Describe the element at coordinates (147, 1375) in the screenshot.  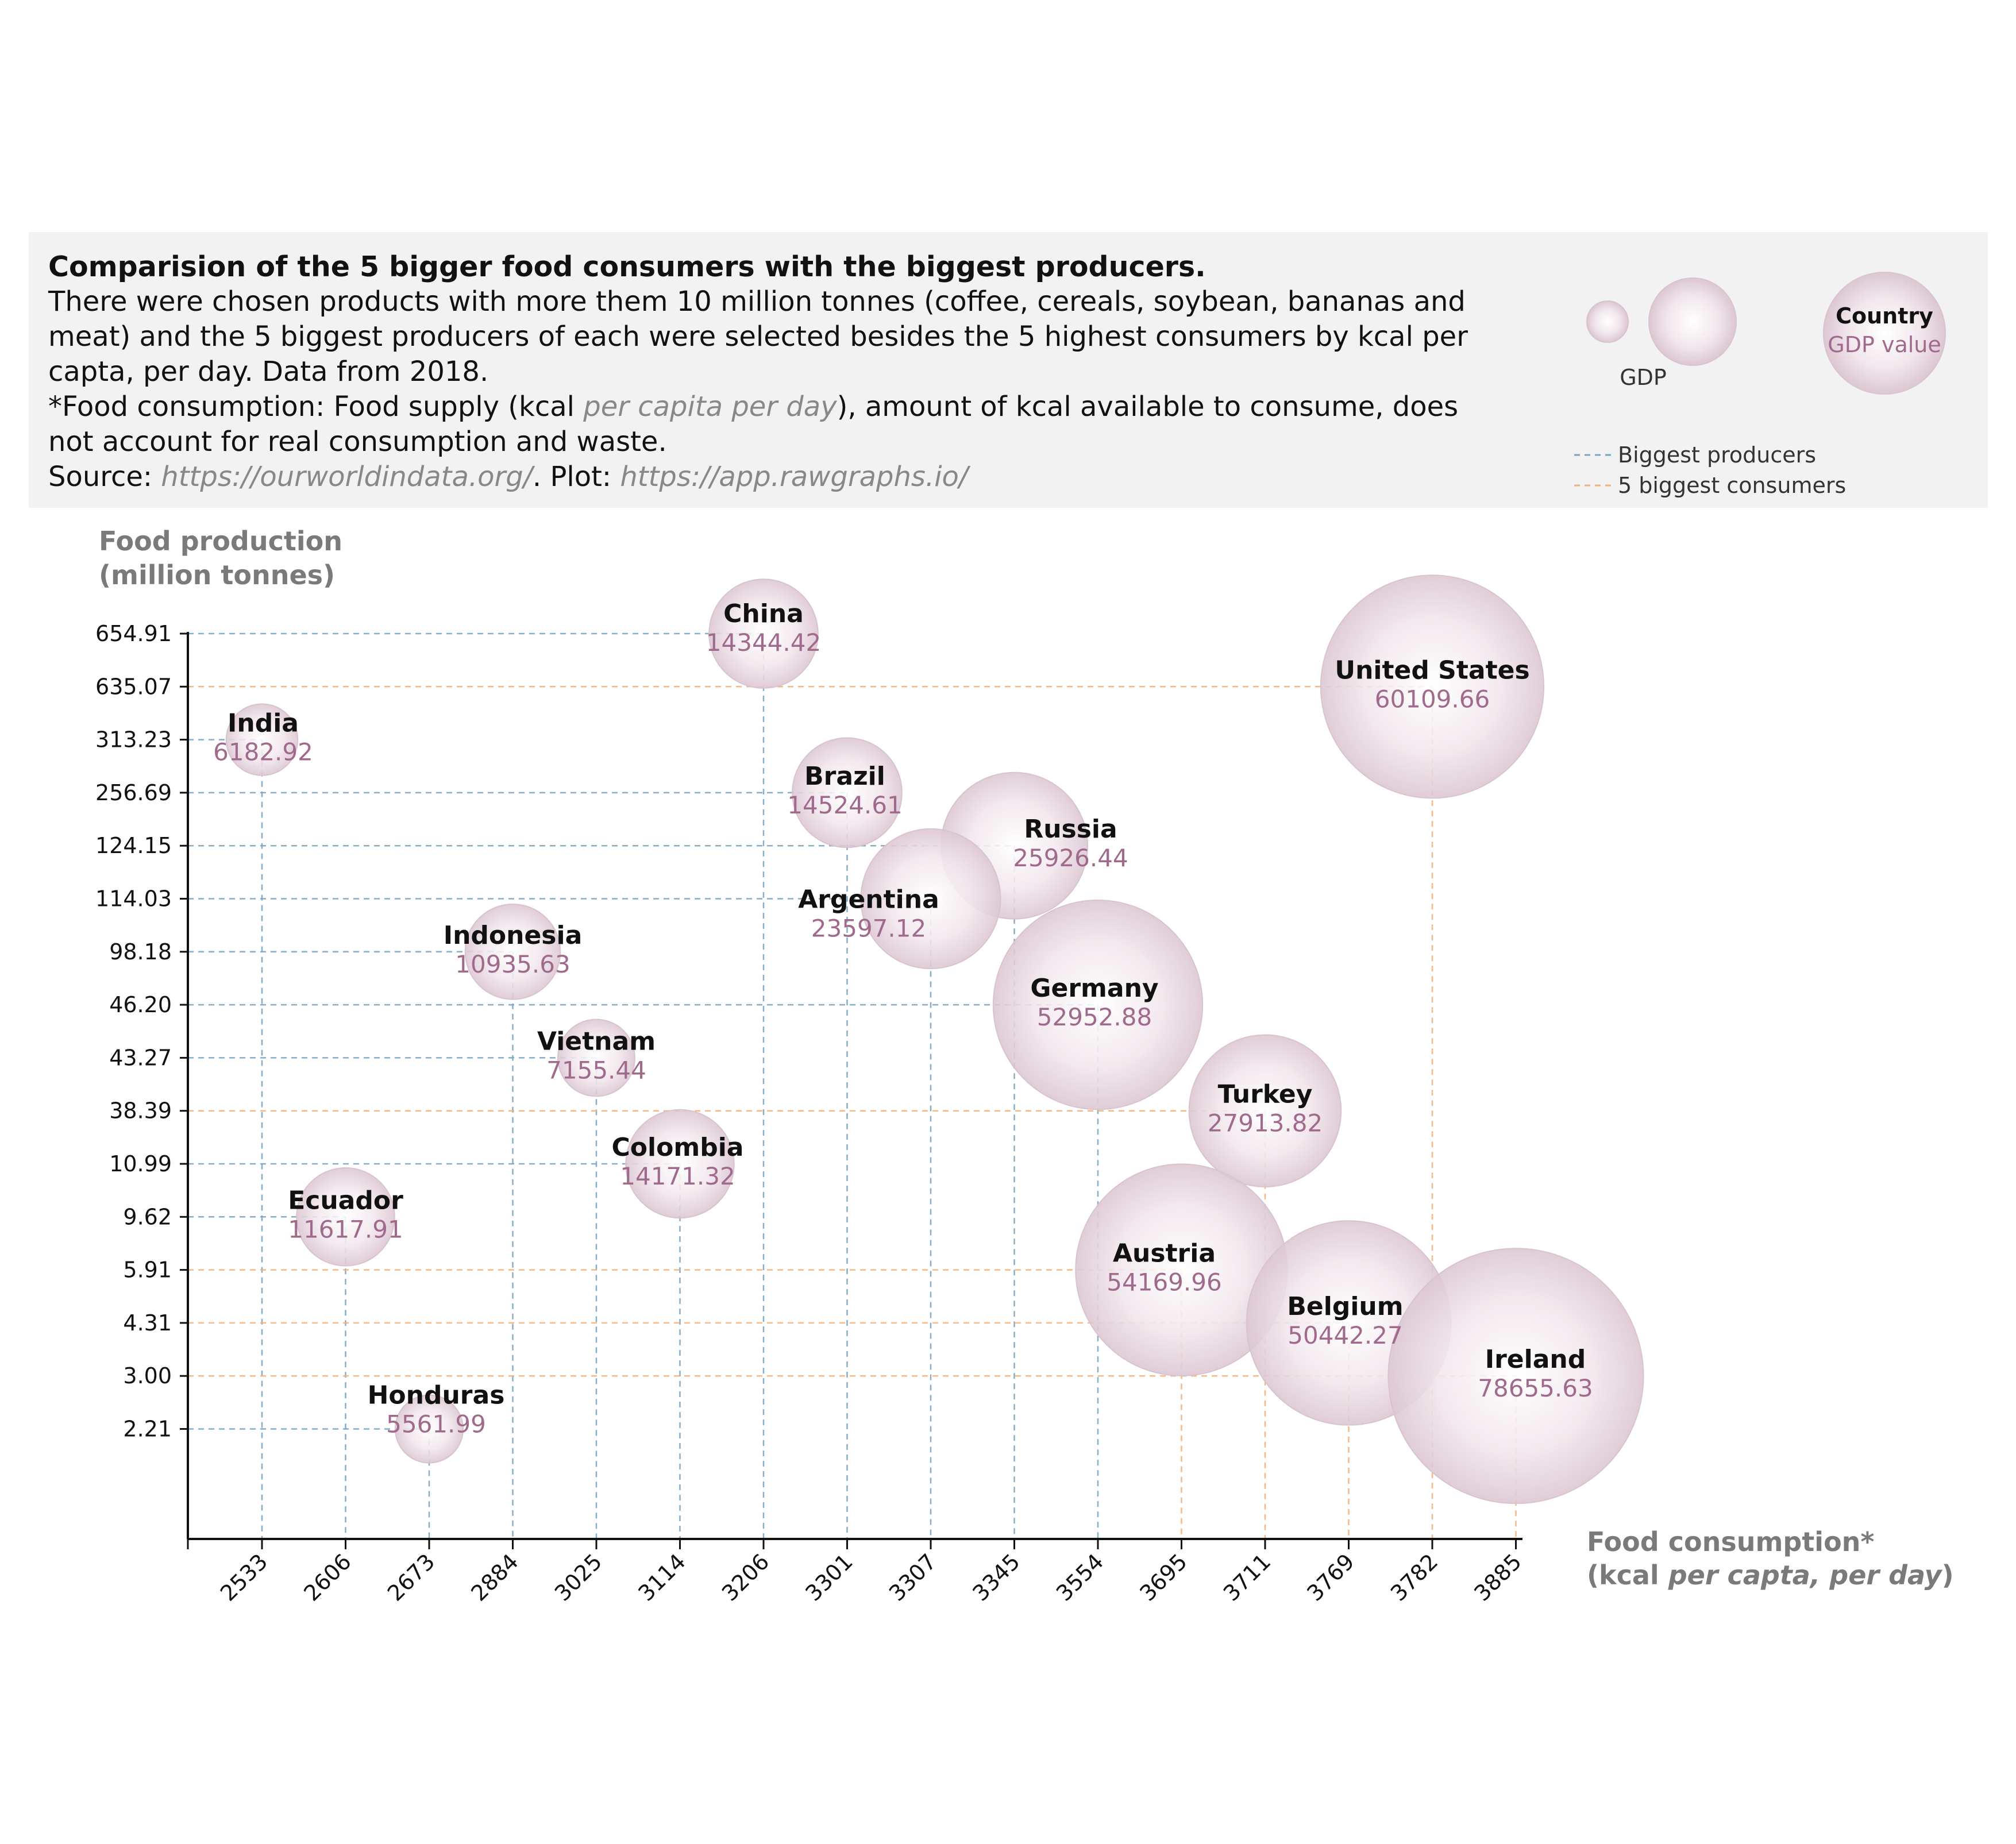
I see `y-tick-label: 3.00` at that location.